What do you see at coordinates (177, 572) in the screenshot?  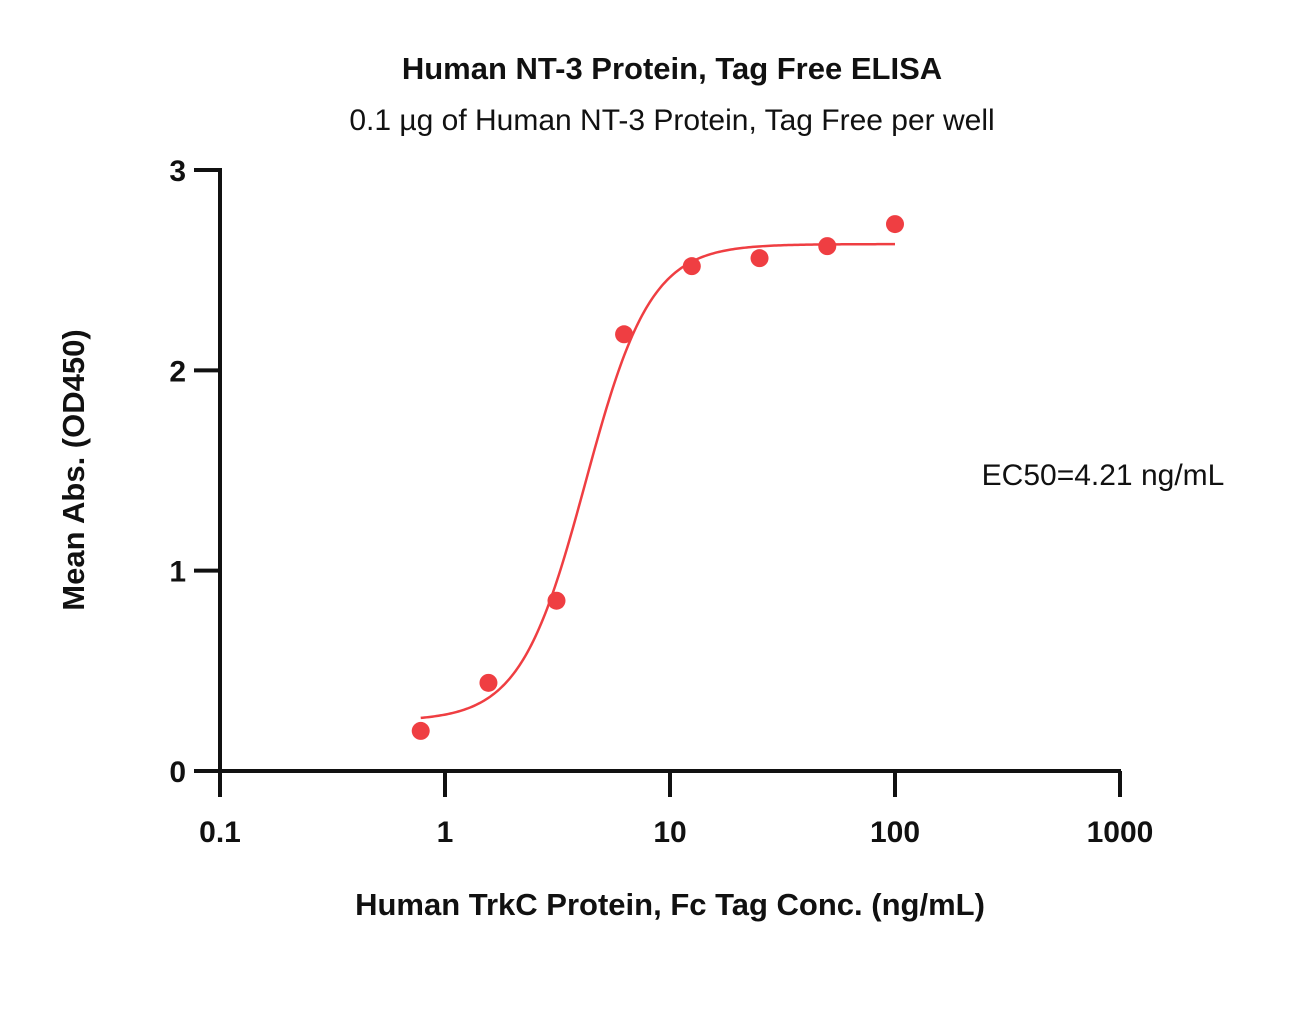 I see `y-tick-label: 1` at bounding box center [177, 572].